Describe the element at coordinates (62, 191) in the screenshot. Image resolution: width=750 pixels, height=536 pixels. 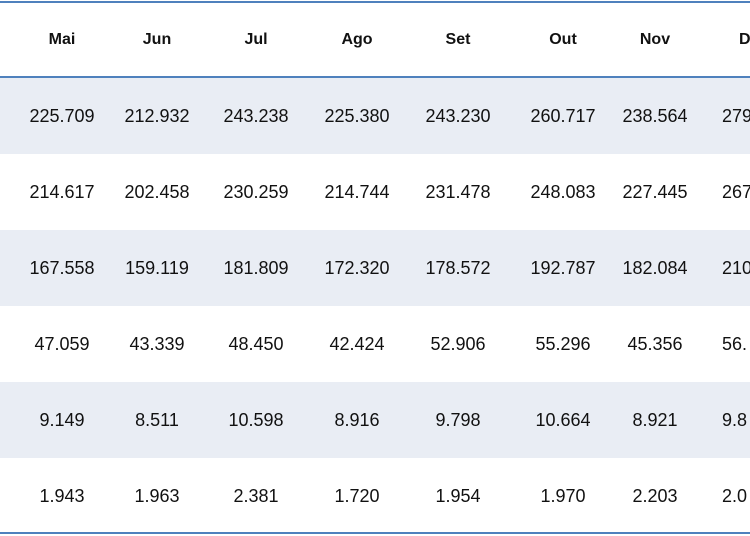
I see `table-cell: 214.617` at that location.